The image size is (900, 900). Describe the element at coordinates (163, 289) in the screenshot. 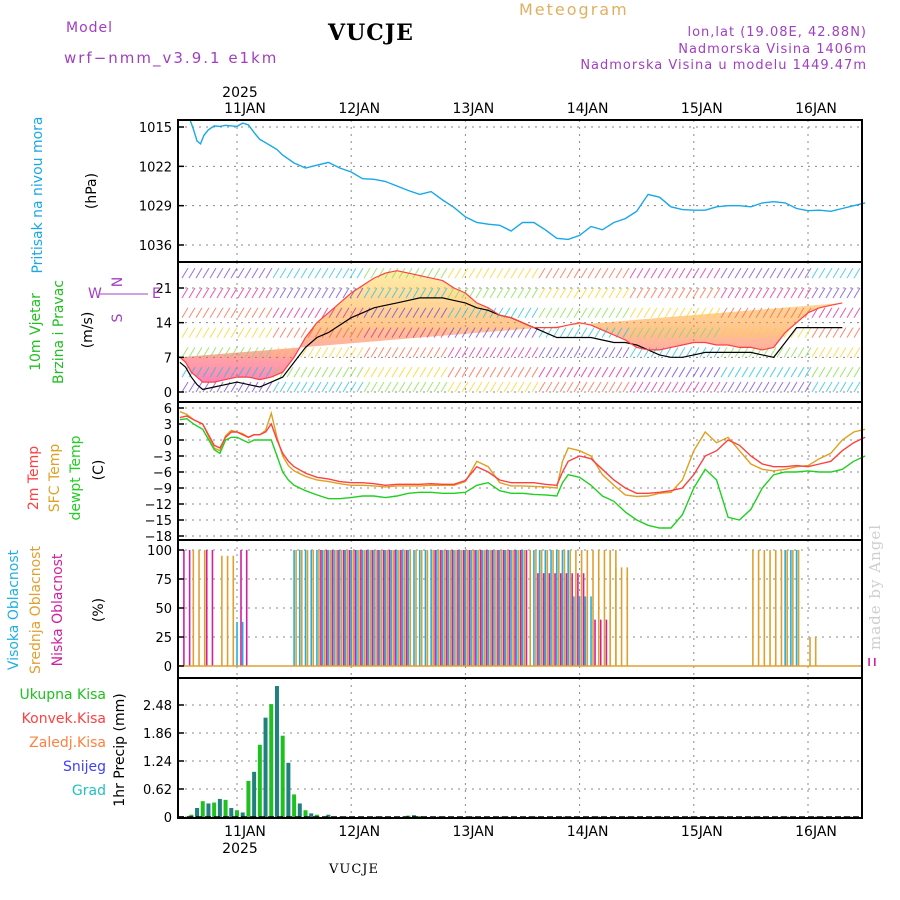

I see `ytick-label: 21` at that location.